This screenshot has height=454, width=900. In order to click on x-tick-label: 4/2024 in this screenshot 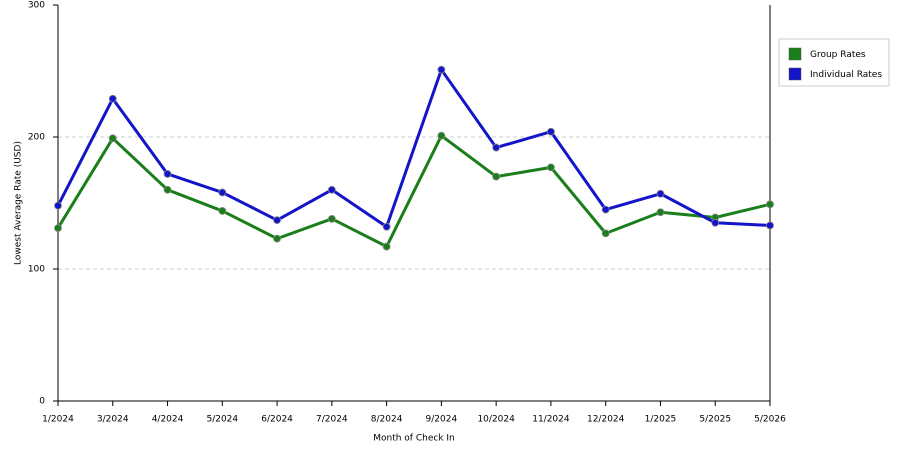, I will do `click(168, 420)`.